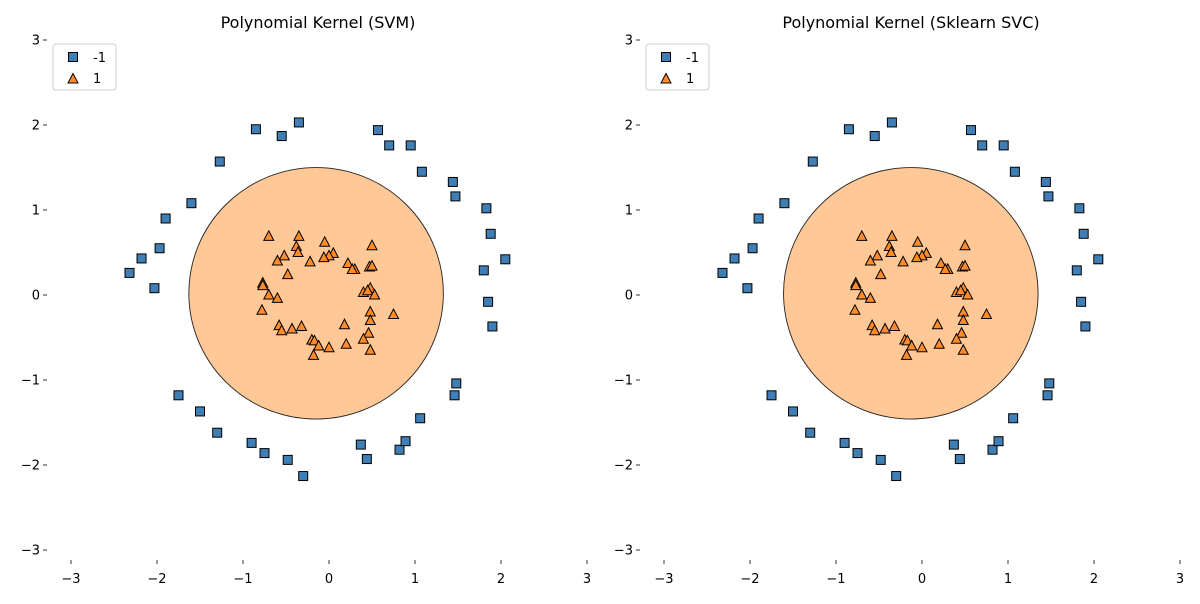  I want to click on legend-marker-square, so click(73, 57).